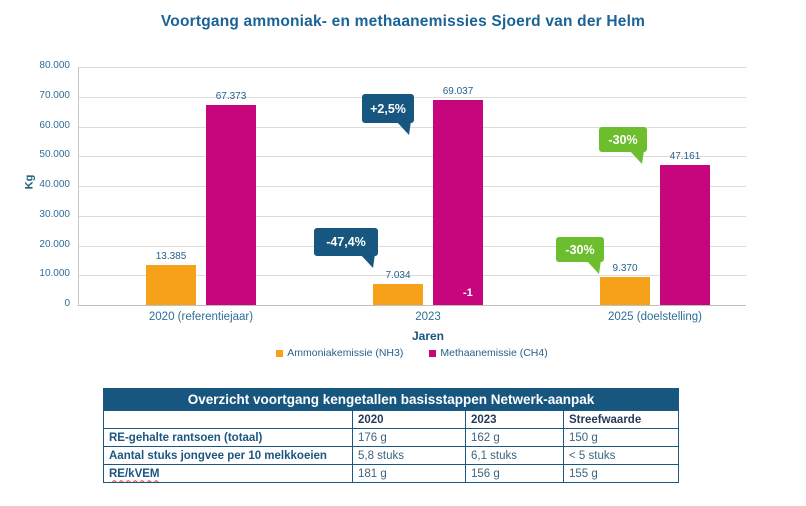 This screenshot has width=806, height=506. What do you see at coordinates (54, 155) in the screenshot?
I see `y-axis-tick-label: 50.000` at bounding box center [54, 155].